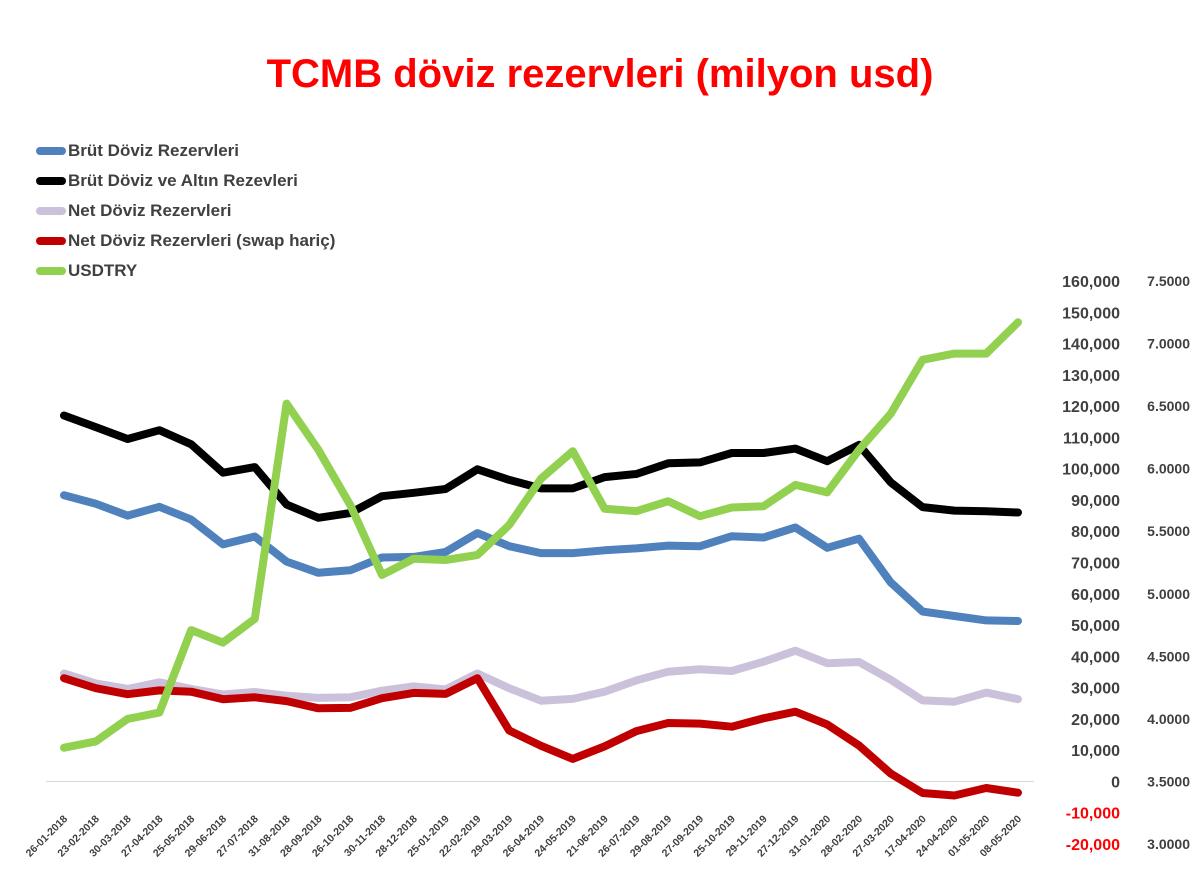 Image resolution: width=1200 pixels, height=881 pixels. What do you see at coordinates (600, 74) in the screenshot?
I see `chart-title: TCMB döviz rezervleri (milyon usd)` at bounding box center [600, 74].